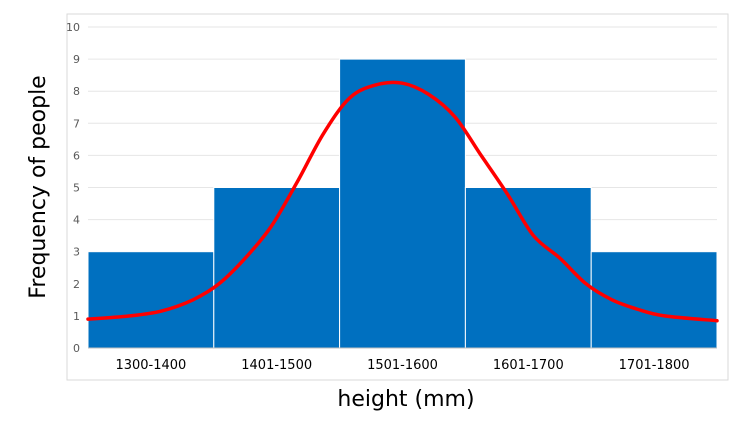  What do you see at coordinates (76, 348) in the screenshot?
I see `y-tick-label: 0` at bounding box center [76, 348].